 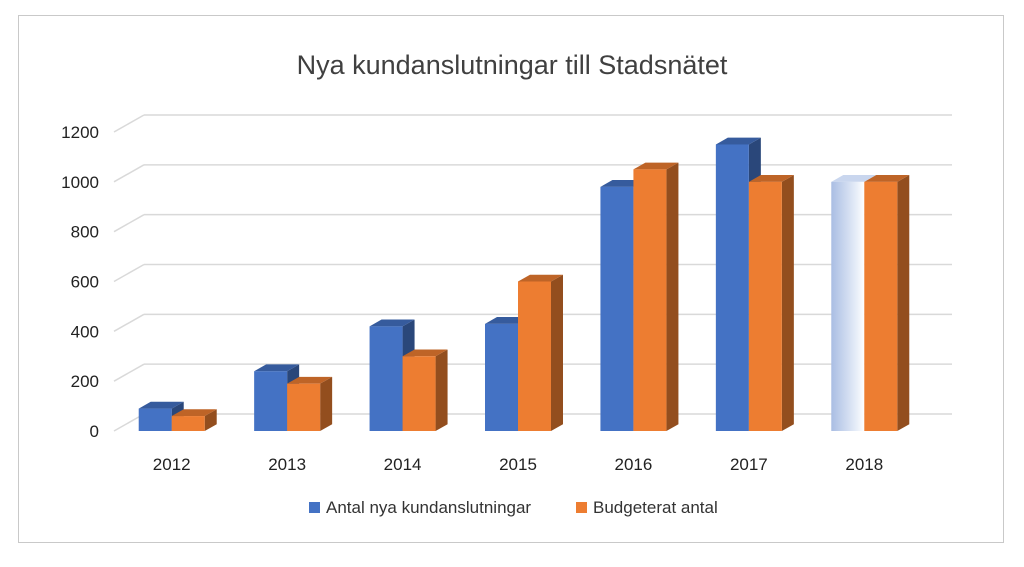 I want to click on x-tick-label: 2017, so click(x=749, y=464).